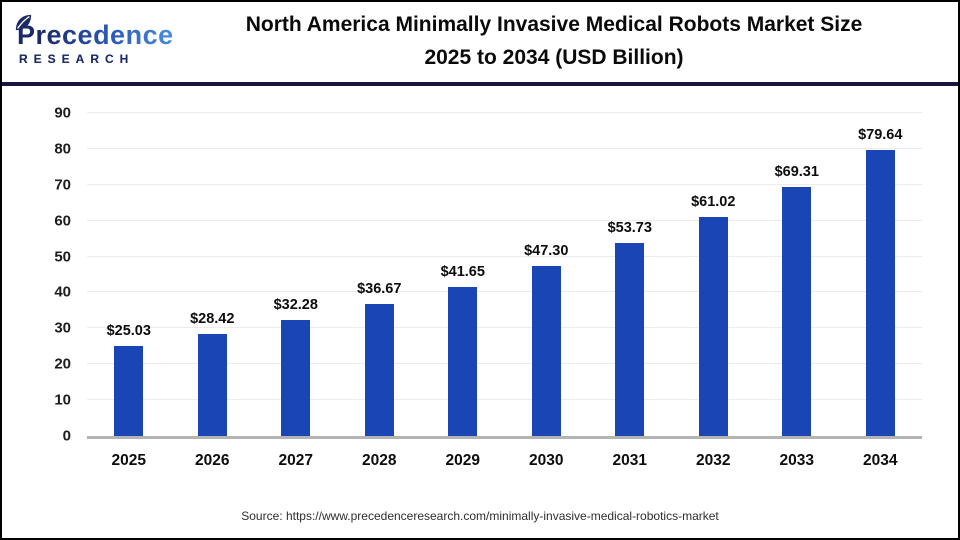 Image resolution: width=960 pixels, height=540 pixels. What do you see at coordinates (62, 328) in the screenshot?
I see `y-axis-tick-label: 30` at bounding box center [62, 328].